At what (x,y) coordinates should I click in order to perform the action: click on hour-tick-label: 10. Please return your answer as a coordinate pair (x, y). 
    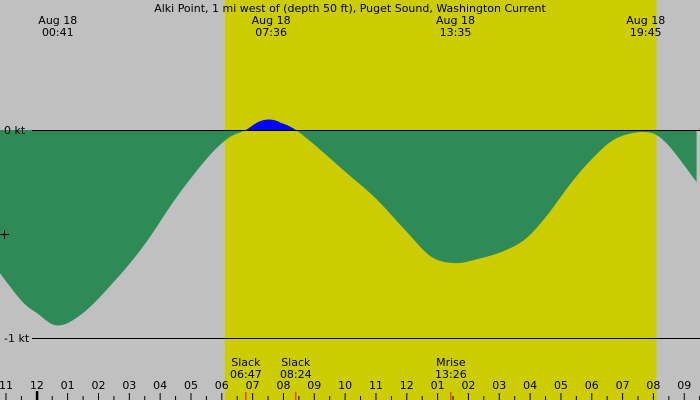
    Looking at the image, I should click on (345, 385).